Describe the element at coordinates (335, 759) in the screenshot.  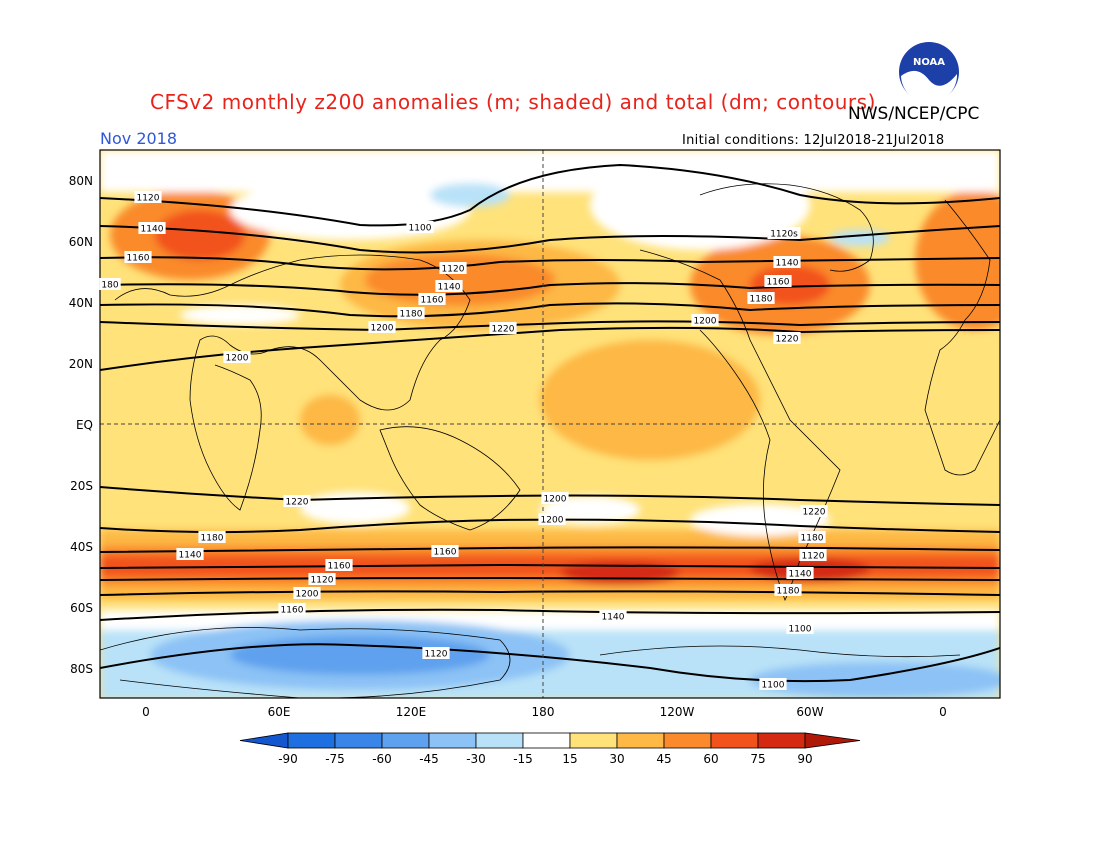
I see `colorbar-level-label: -75` at that location.